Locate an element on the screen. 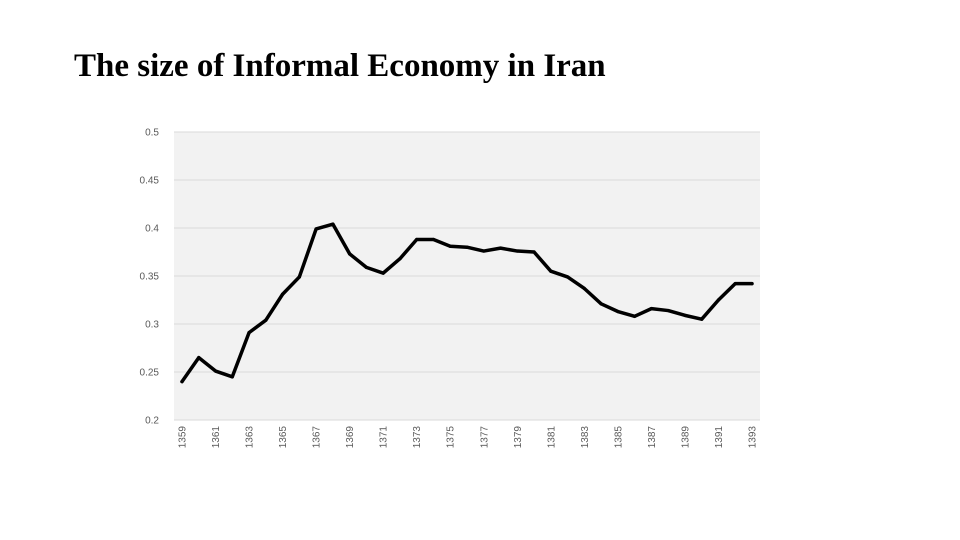 This screenshot has height=540, width=960. x-tick-label: 1373 is located at coordinates (417, 437).